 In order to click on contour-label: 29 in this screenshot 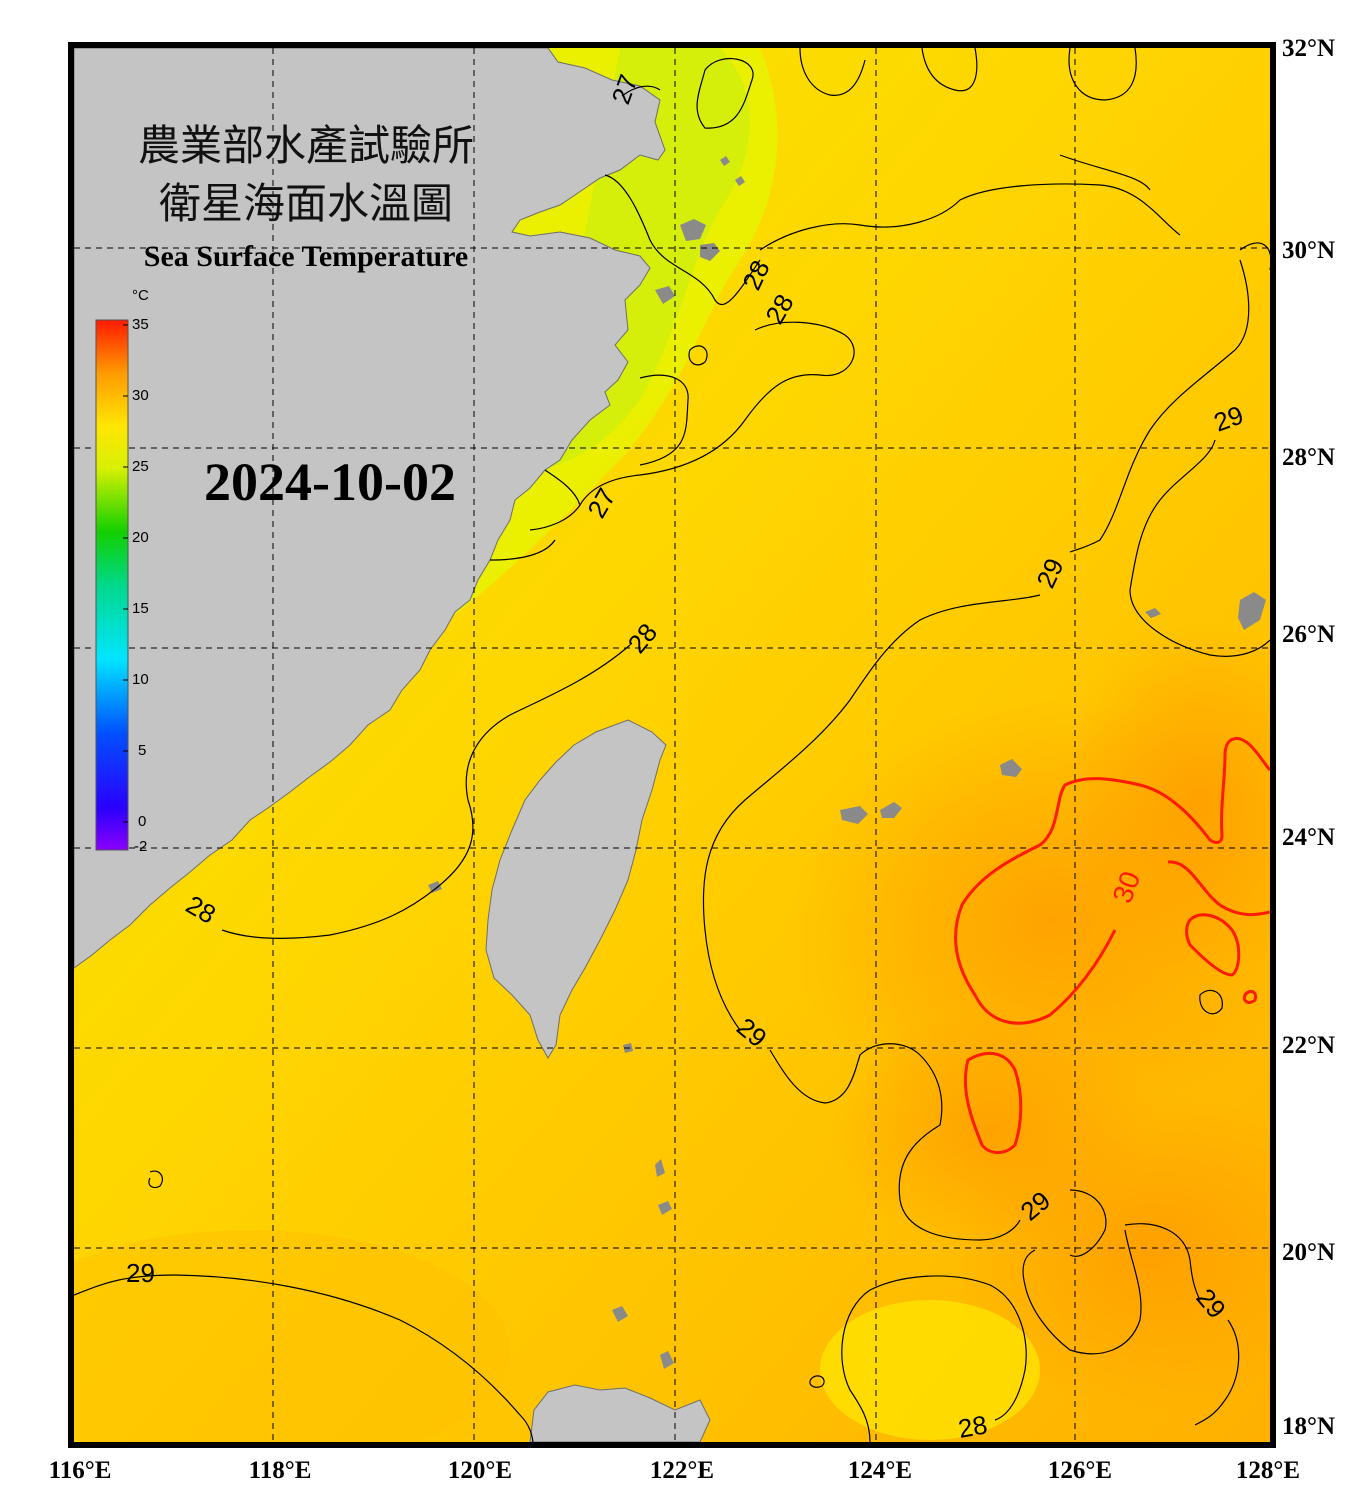, I will do `click(140, 1273)`.